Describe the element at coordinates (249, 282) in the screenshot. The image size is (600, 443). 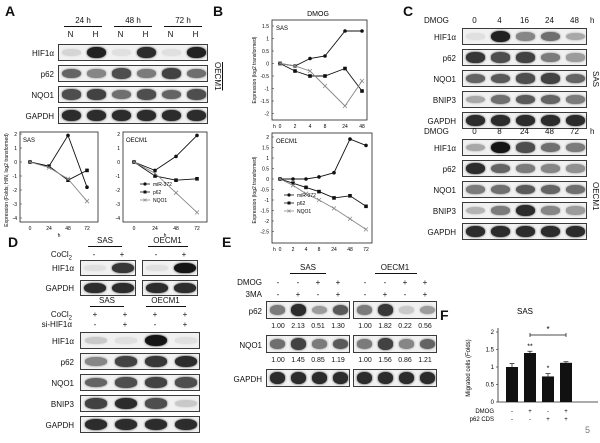
I see `e-dmog-label: DMOG` at that location.